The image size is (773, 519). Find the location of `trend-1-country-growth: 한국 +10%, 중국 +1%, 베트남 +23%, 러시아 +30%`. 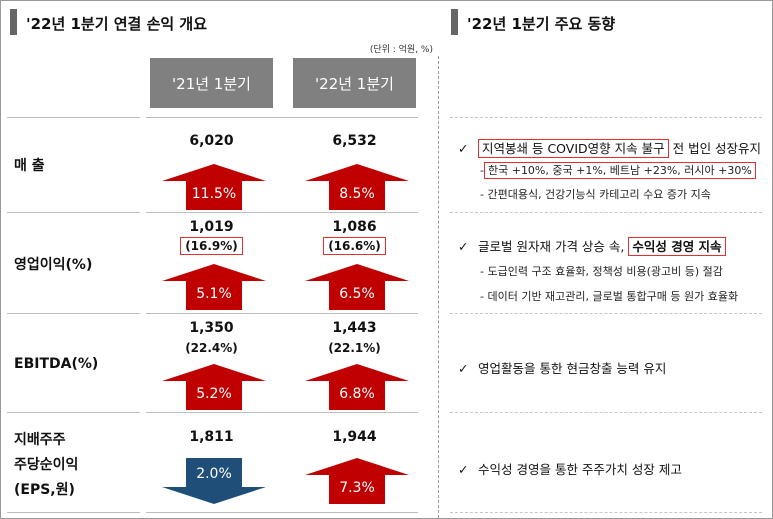

trend-1-country-growth: 한국 +10%, 중국 +1%, 베트남 +23%, 러시아 +30% is located at coordinates (619, 170).